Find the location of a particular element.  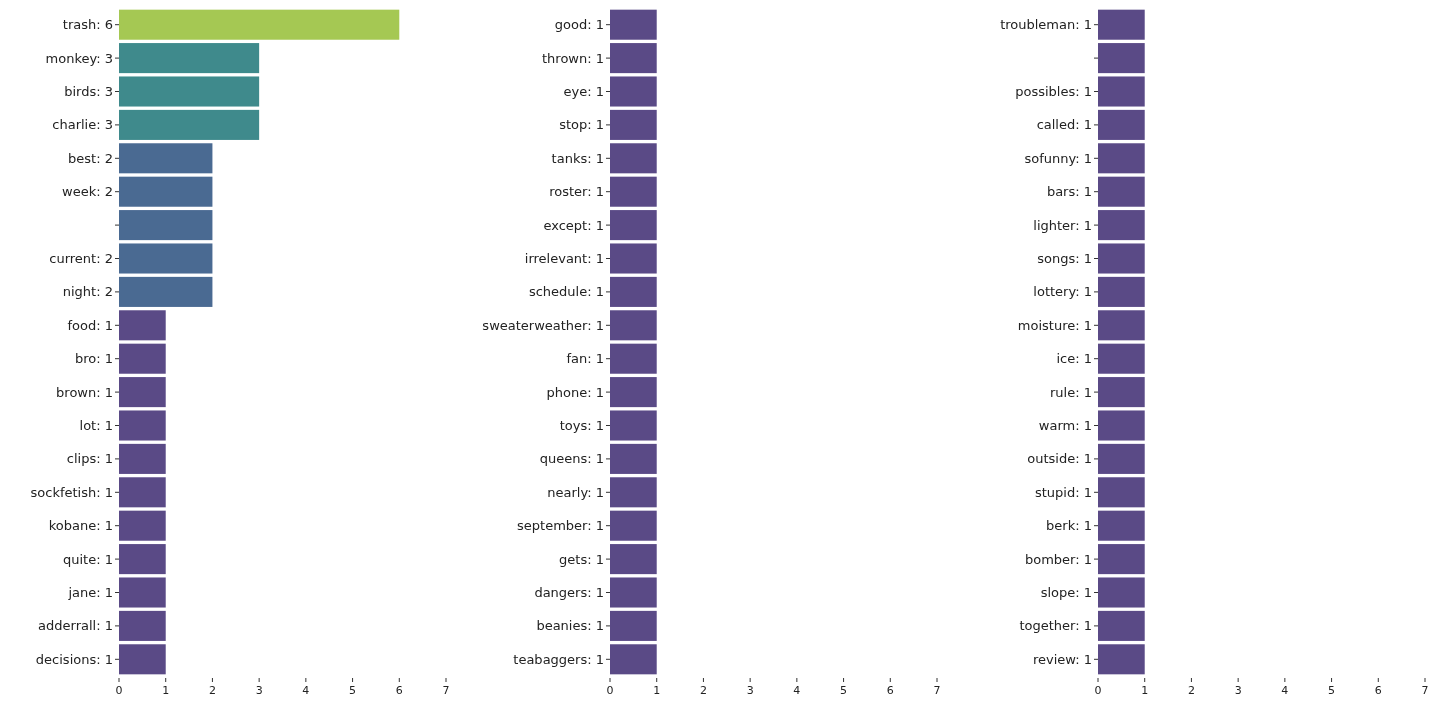

y-tick-label: berk: 1 is located at coordinates (1069, 526).